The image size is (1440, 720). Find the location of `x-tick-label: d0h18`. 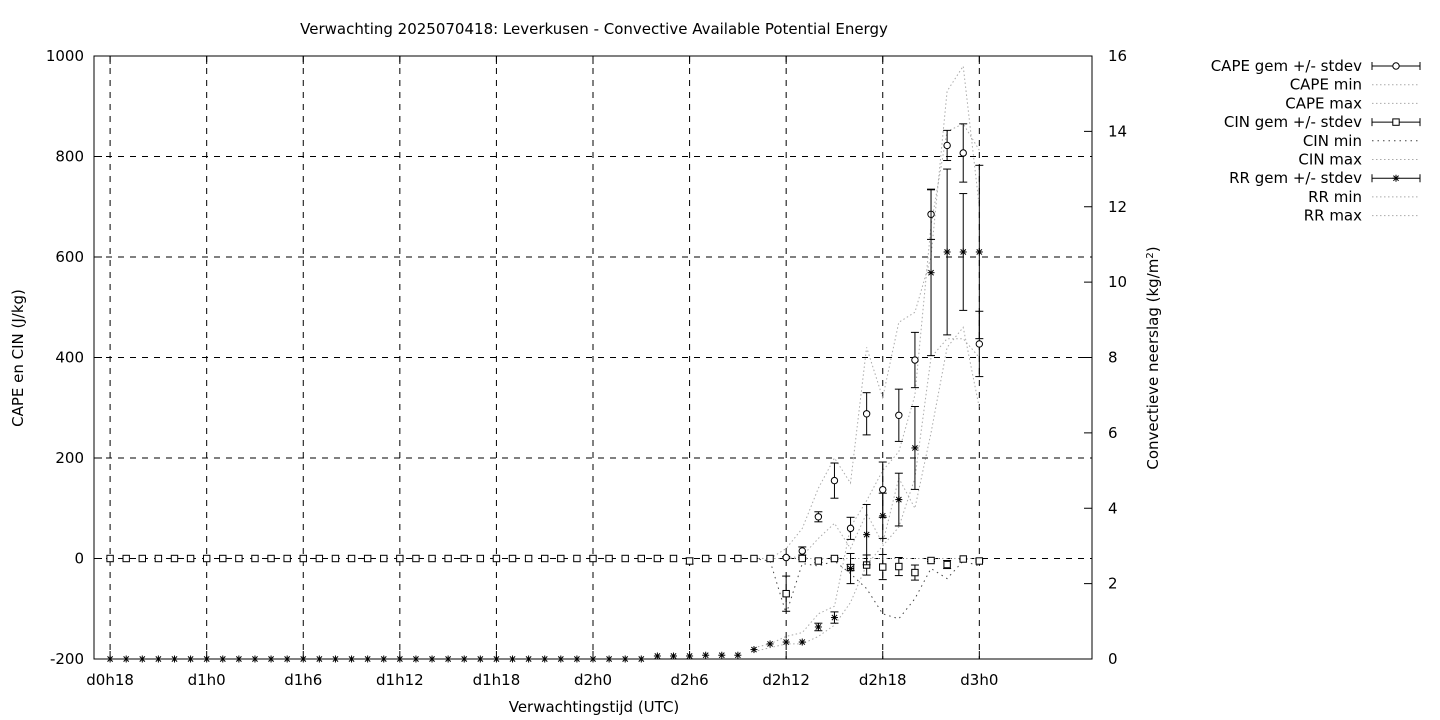

x-tick-label: d0h18 is located at coordinates (110, 680).